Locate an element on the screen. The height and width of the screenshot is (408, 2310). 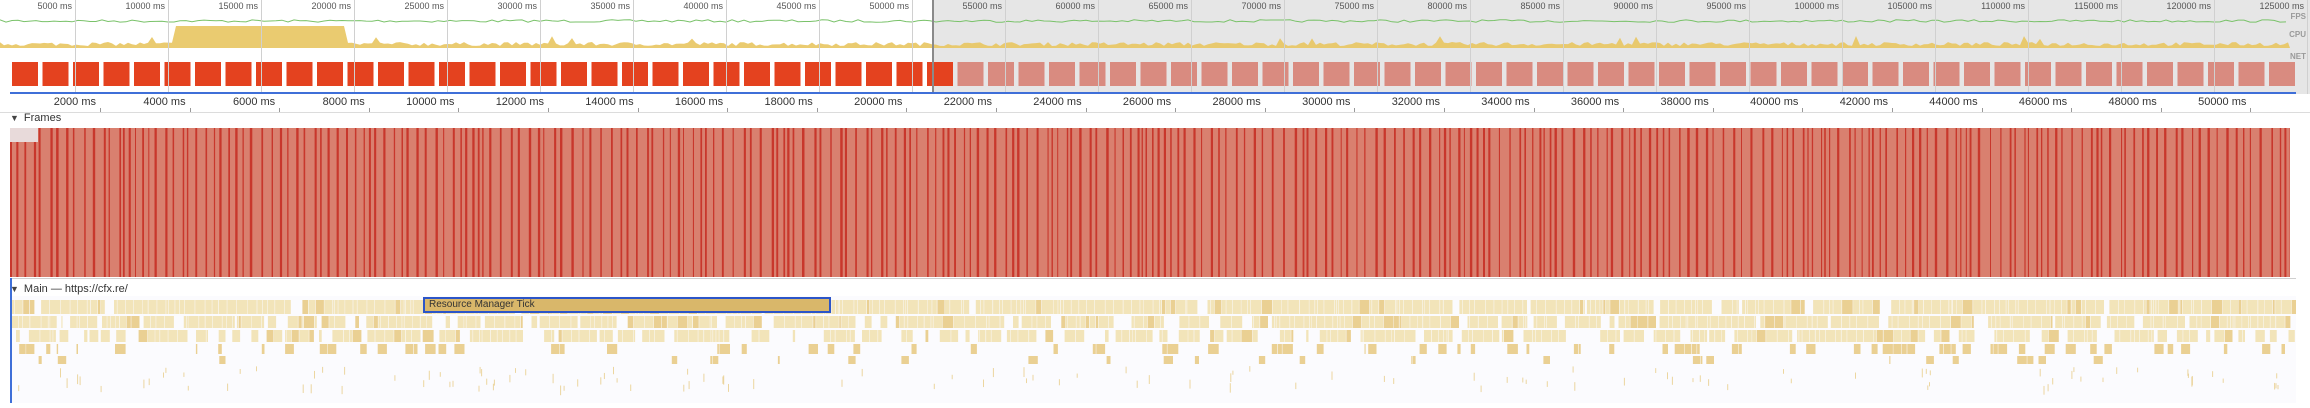
frames-first-frame is located at coordinates (24, 135).